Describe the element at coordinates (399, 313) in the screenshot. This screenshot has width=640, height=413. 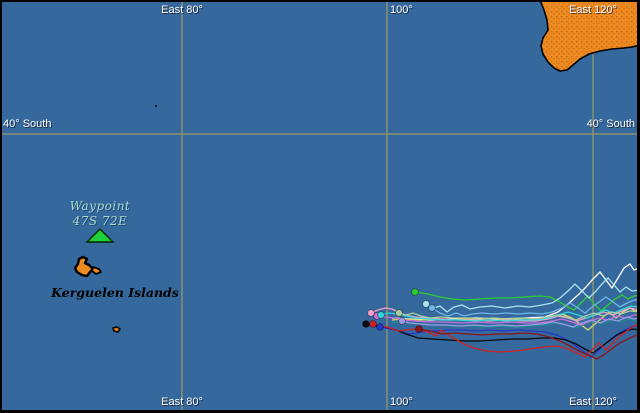
I see `track-palegreen-position-dot` at that location.